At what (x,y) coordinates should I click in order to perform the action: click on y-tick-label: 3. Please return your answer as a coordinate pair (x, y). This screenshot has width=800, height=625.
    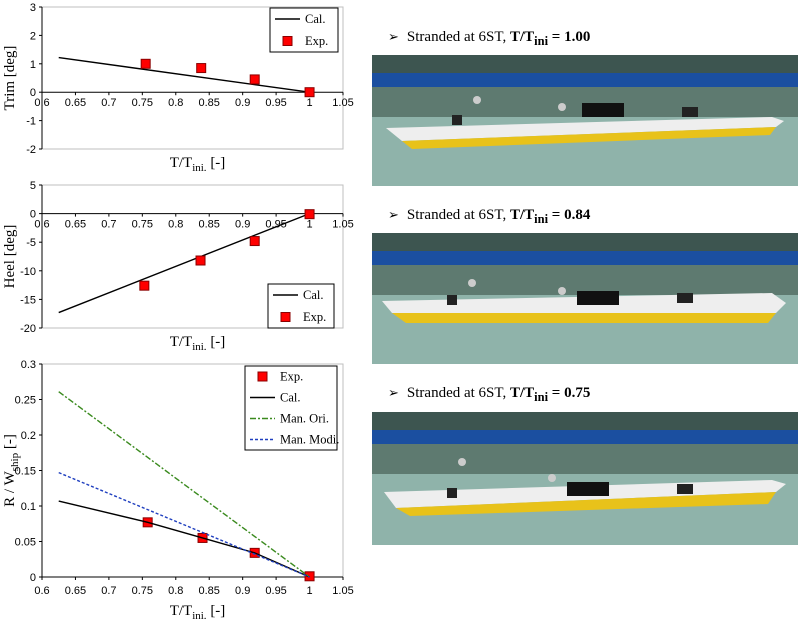
    Looking at the image, I should click on (33, 8).